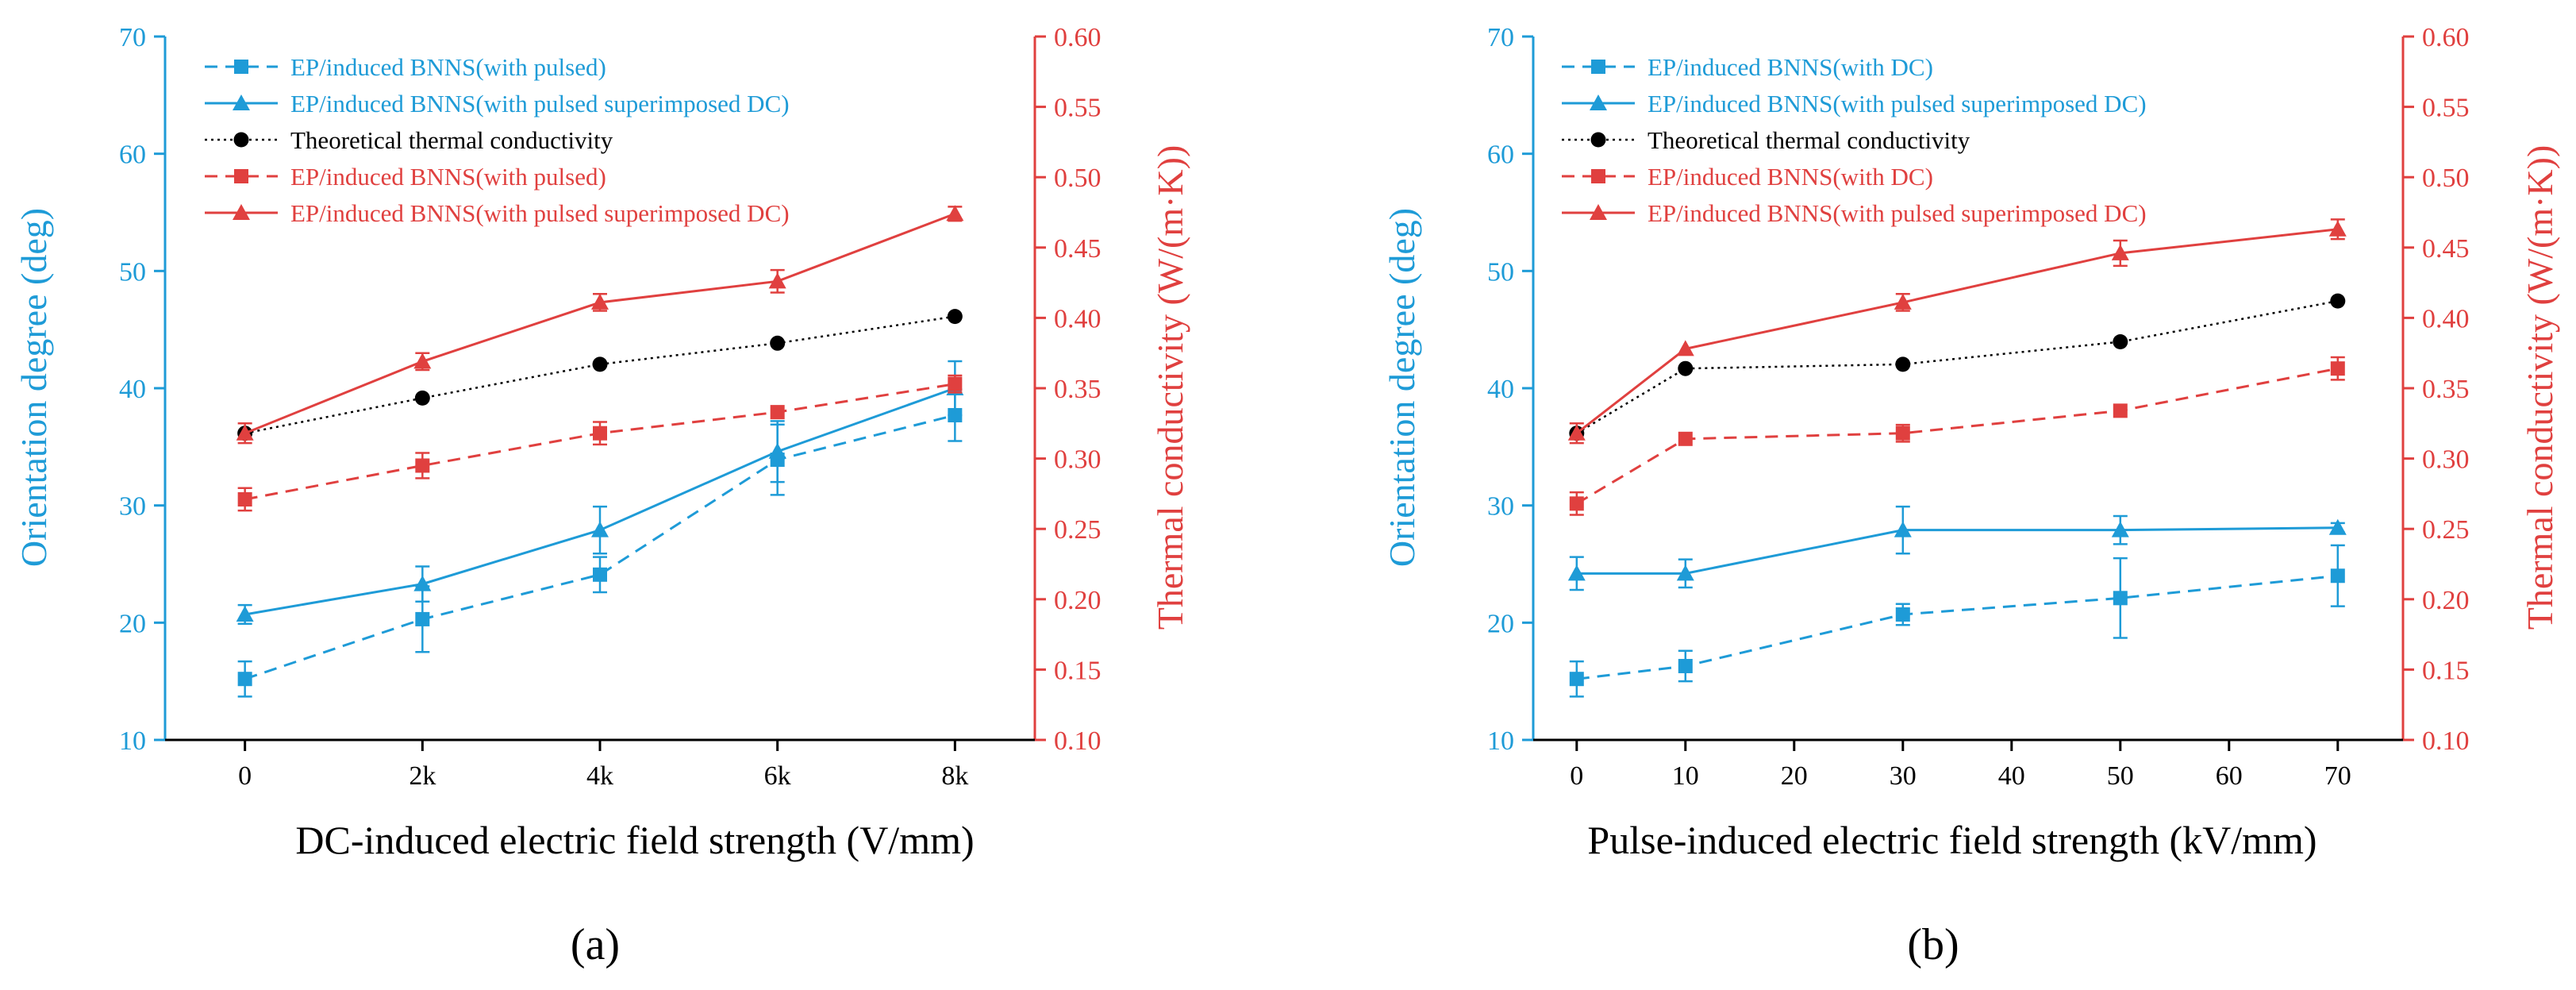 The image size is (2576, 990). I want to click on y-left-tick-label-b: 20, so click(1501, 623).